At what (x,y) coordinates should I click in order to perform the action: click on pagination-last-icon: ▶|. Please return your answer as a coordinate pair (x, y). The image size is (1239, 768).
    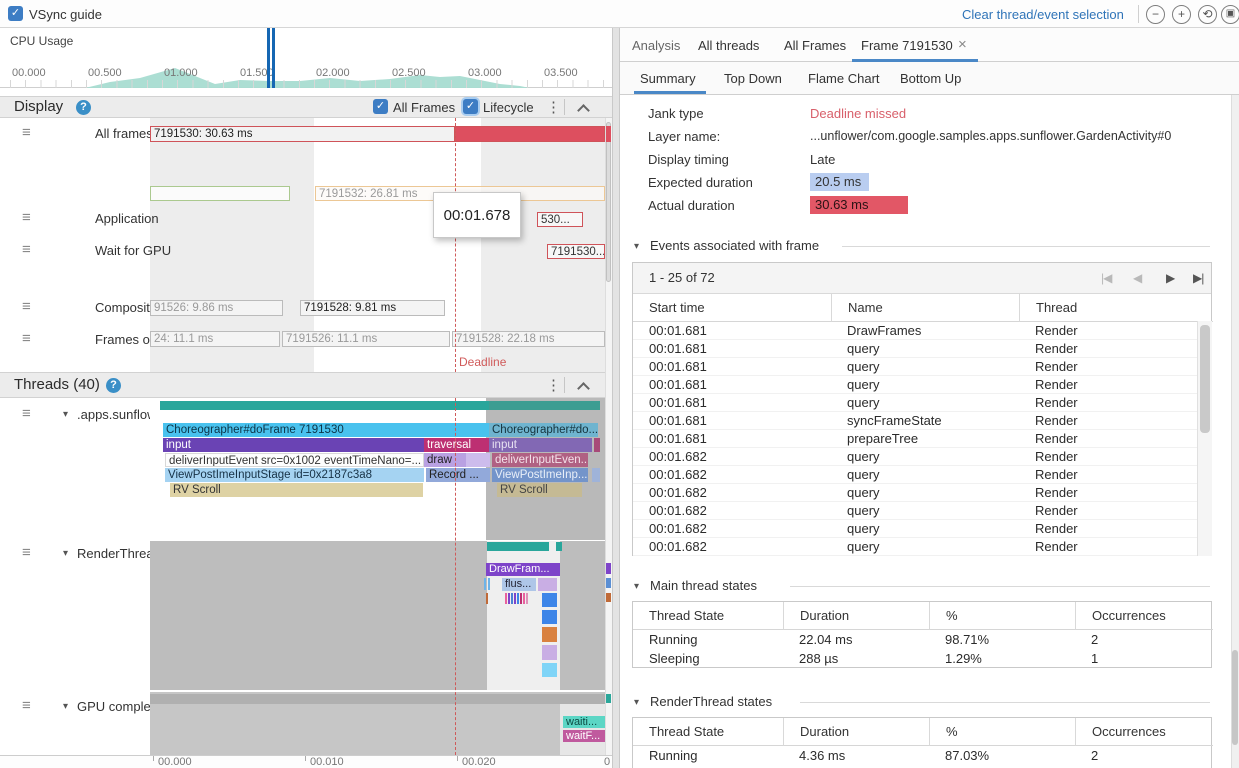
    Looking at the image, I should click on (1198, 278).